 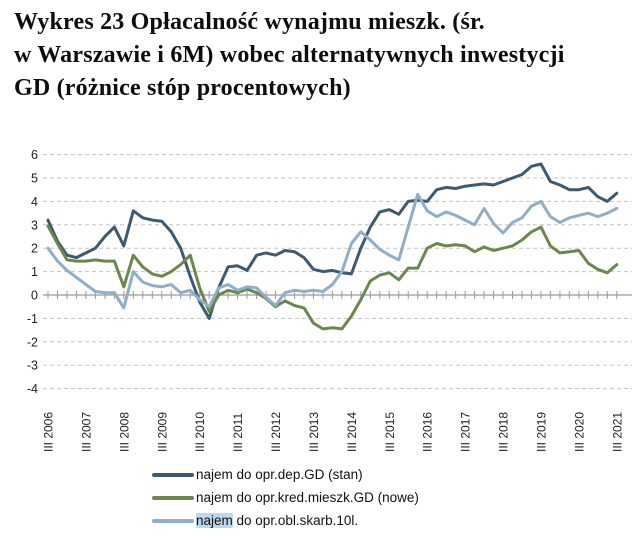 I want to click on legend-label-obl-skarb: najem do opr.obl.skarb.10l., so click(x=277, y=520).